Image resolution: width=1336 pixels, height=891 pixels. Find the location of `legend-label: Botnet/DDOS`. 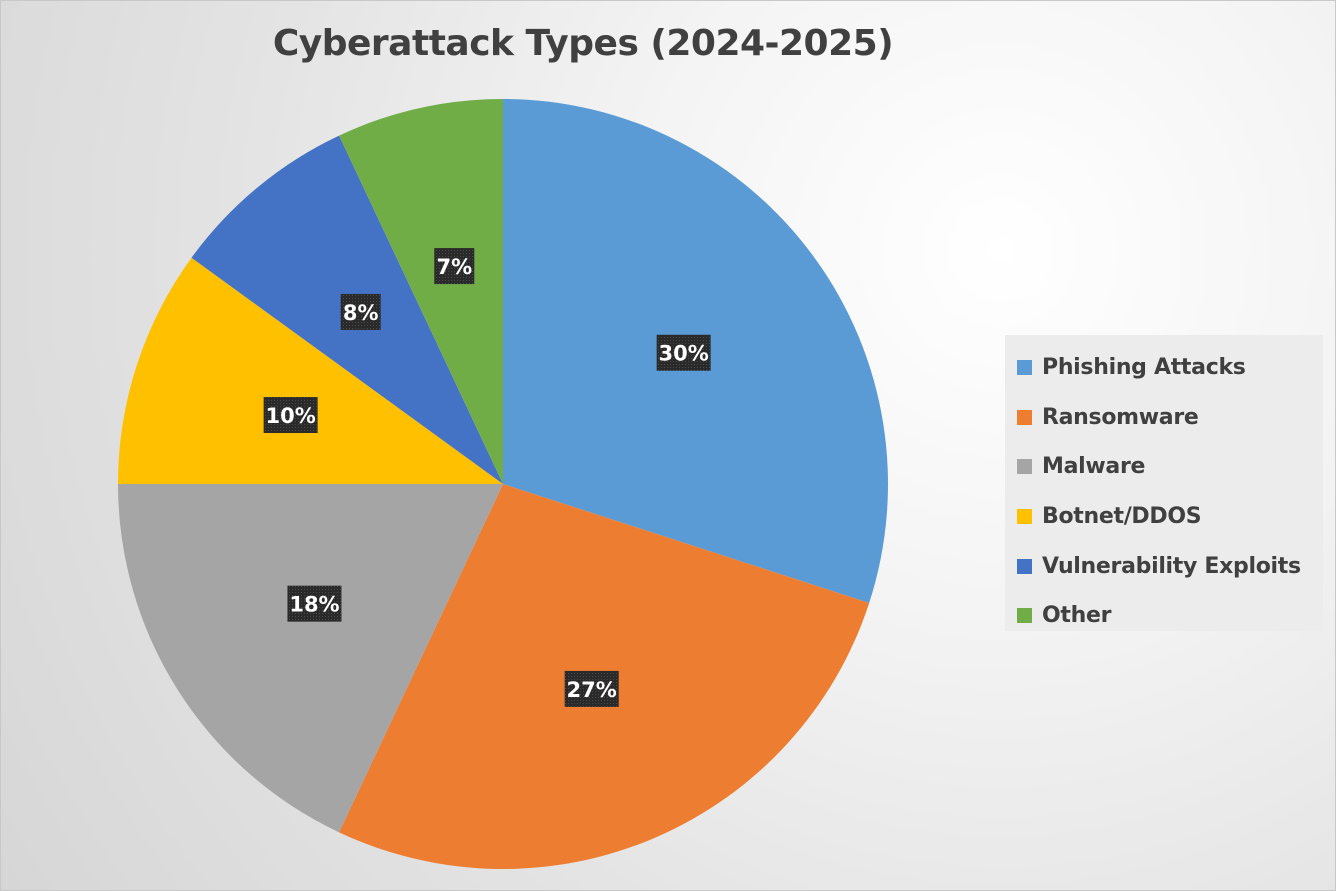

legend-label: Botnet/DDOS is located at coordinates (1122, 517).